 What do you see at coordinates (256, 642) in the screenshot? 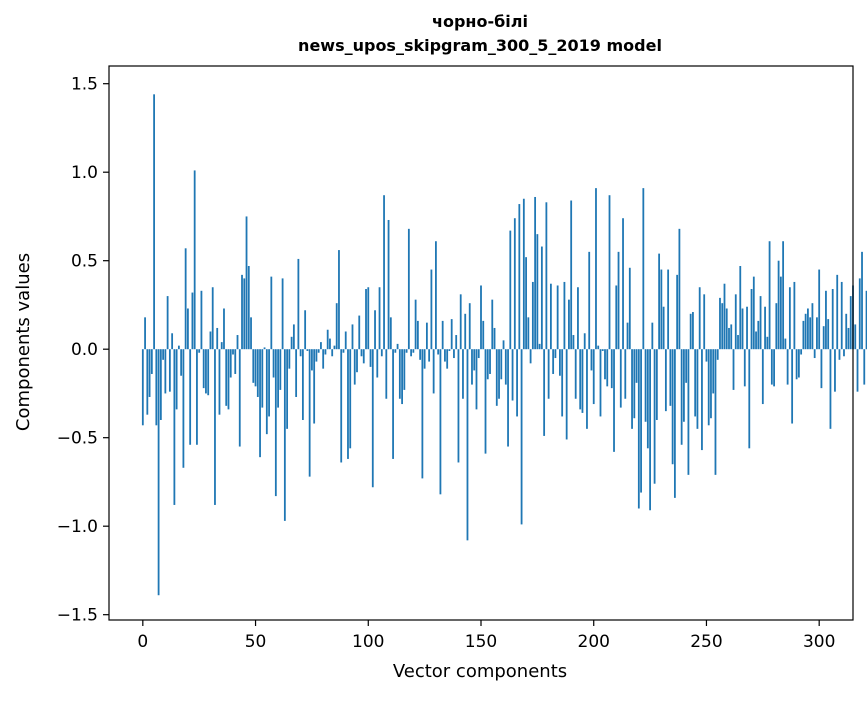
I see `x-tick-label: 50` at bounding box center [256, 642].